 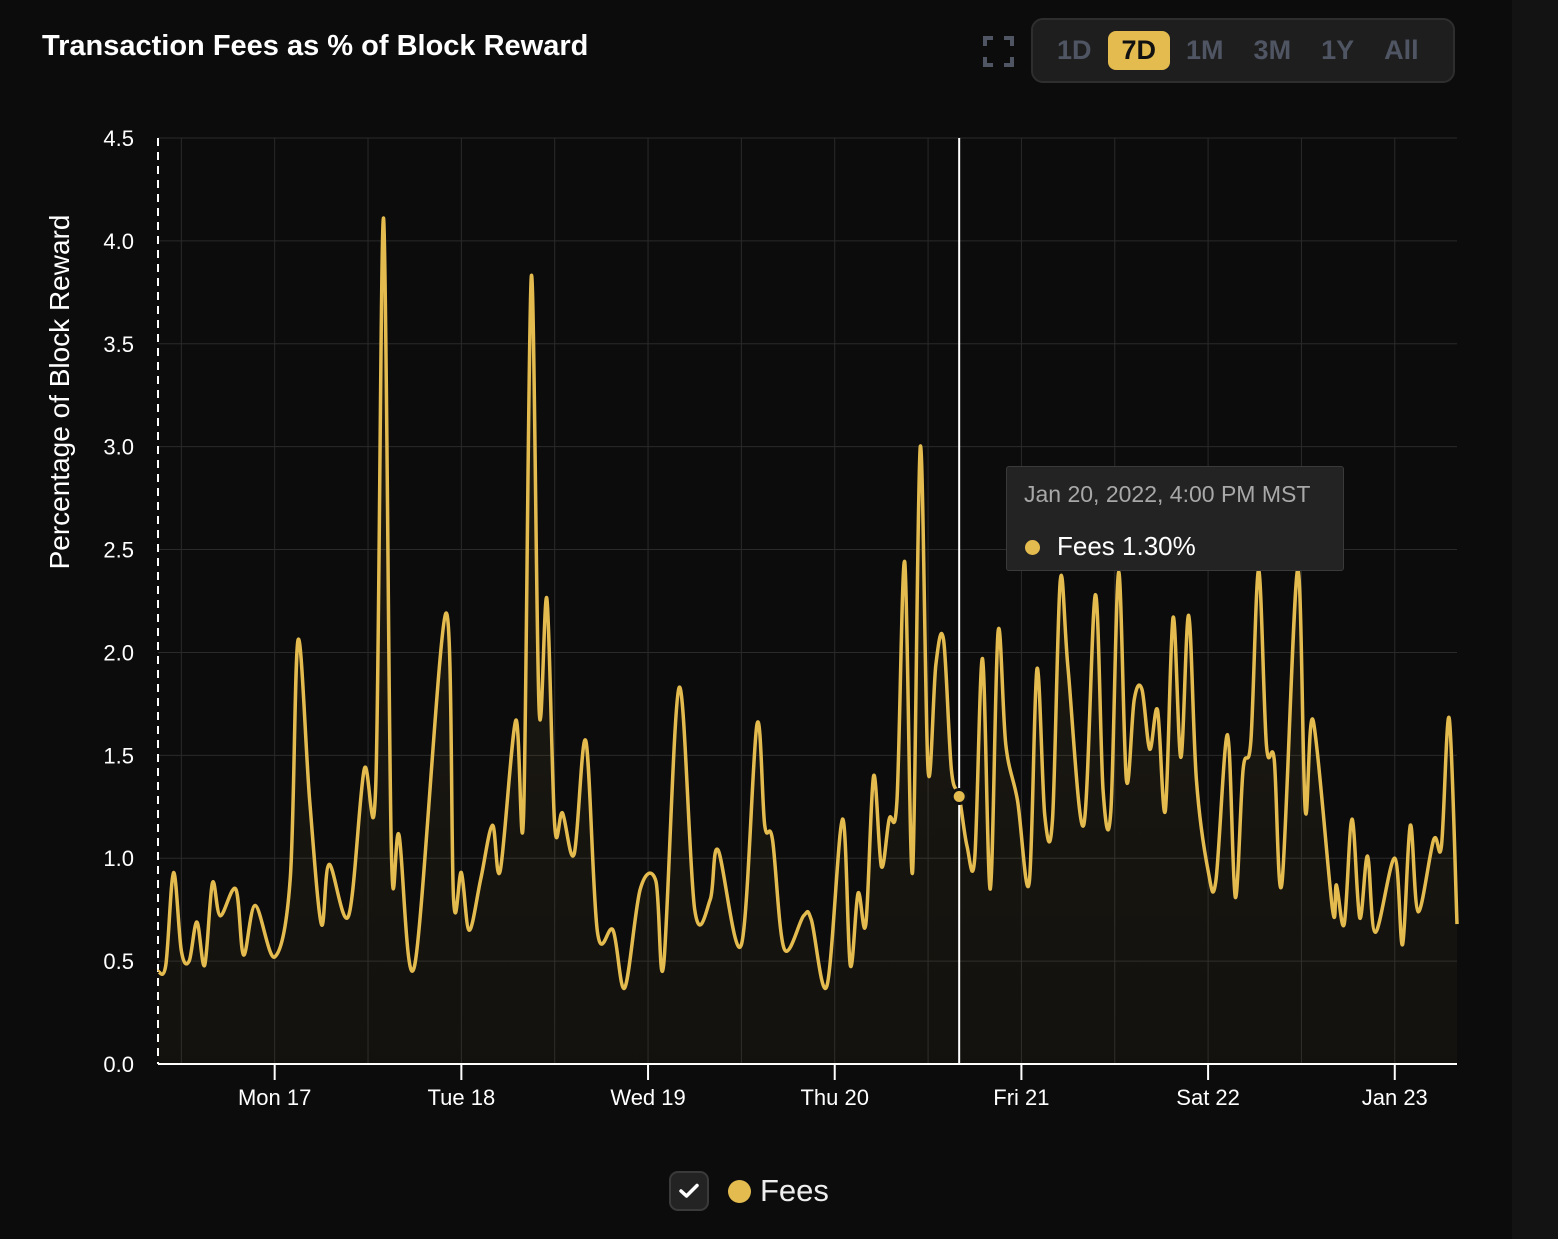 What do you see at coordinates (118, 755) in the screenshot?
I see `y-tick-label: 1.5` at bounding box center [118, 755].